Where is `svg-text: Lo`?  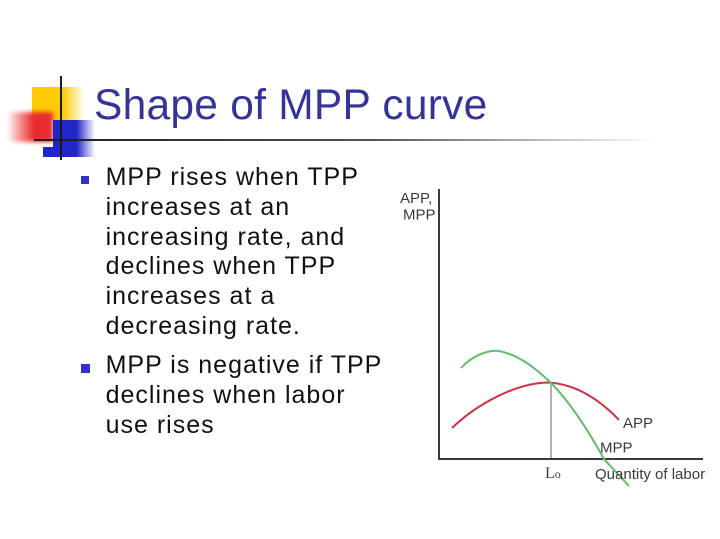 svg-text: Lo is located at coordinates (553, 473).